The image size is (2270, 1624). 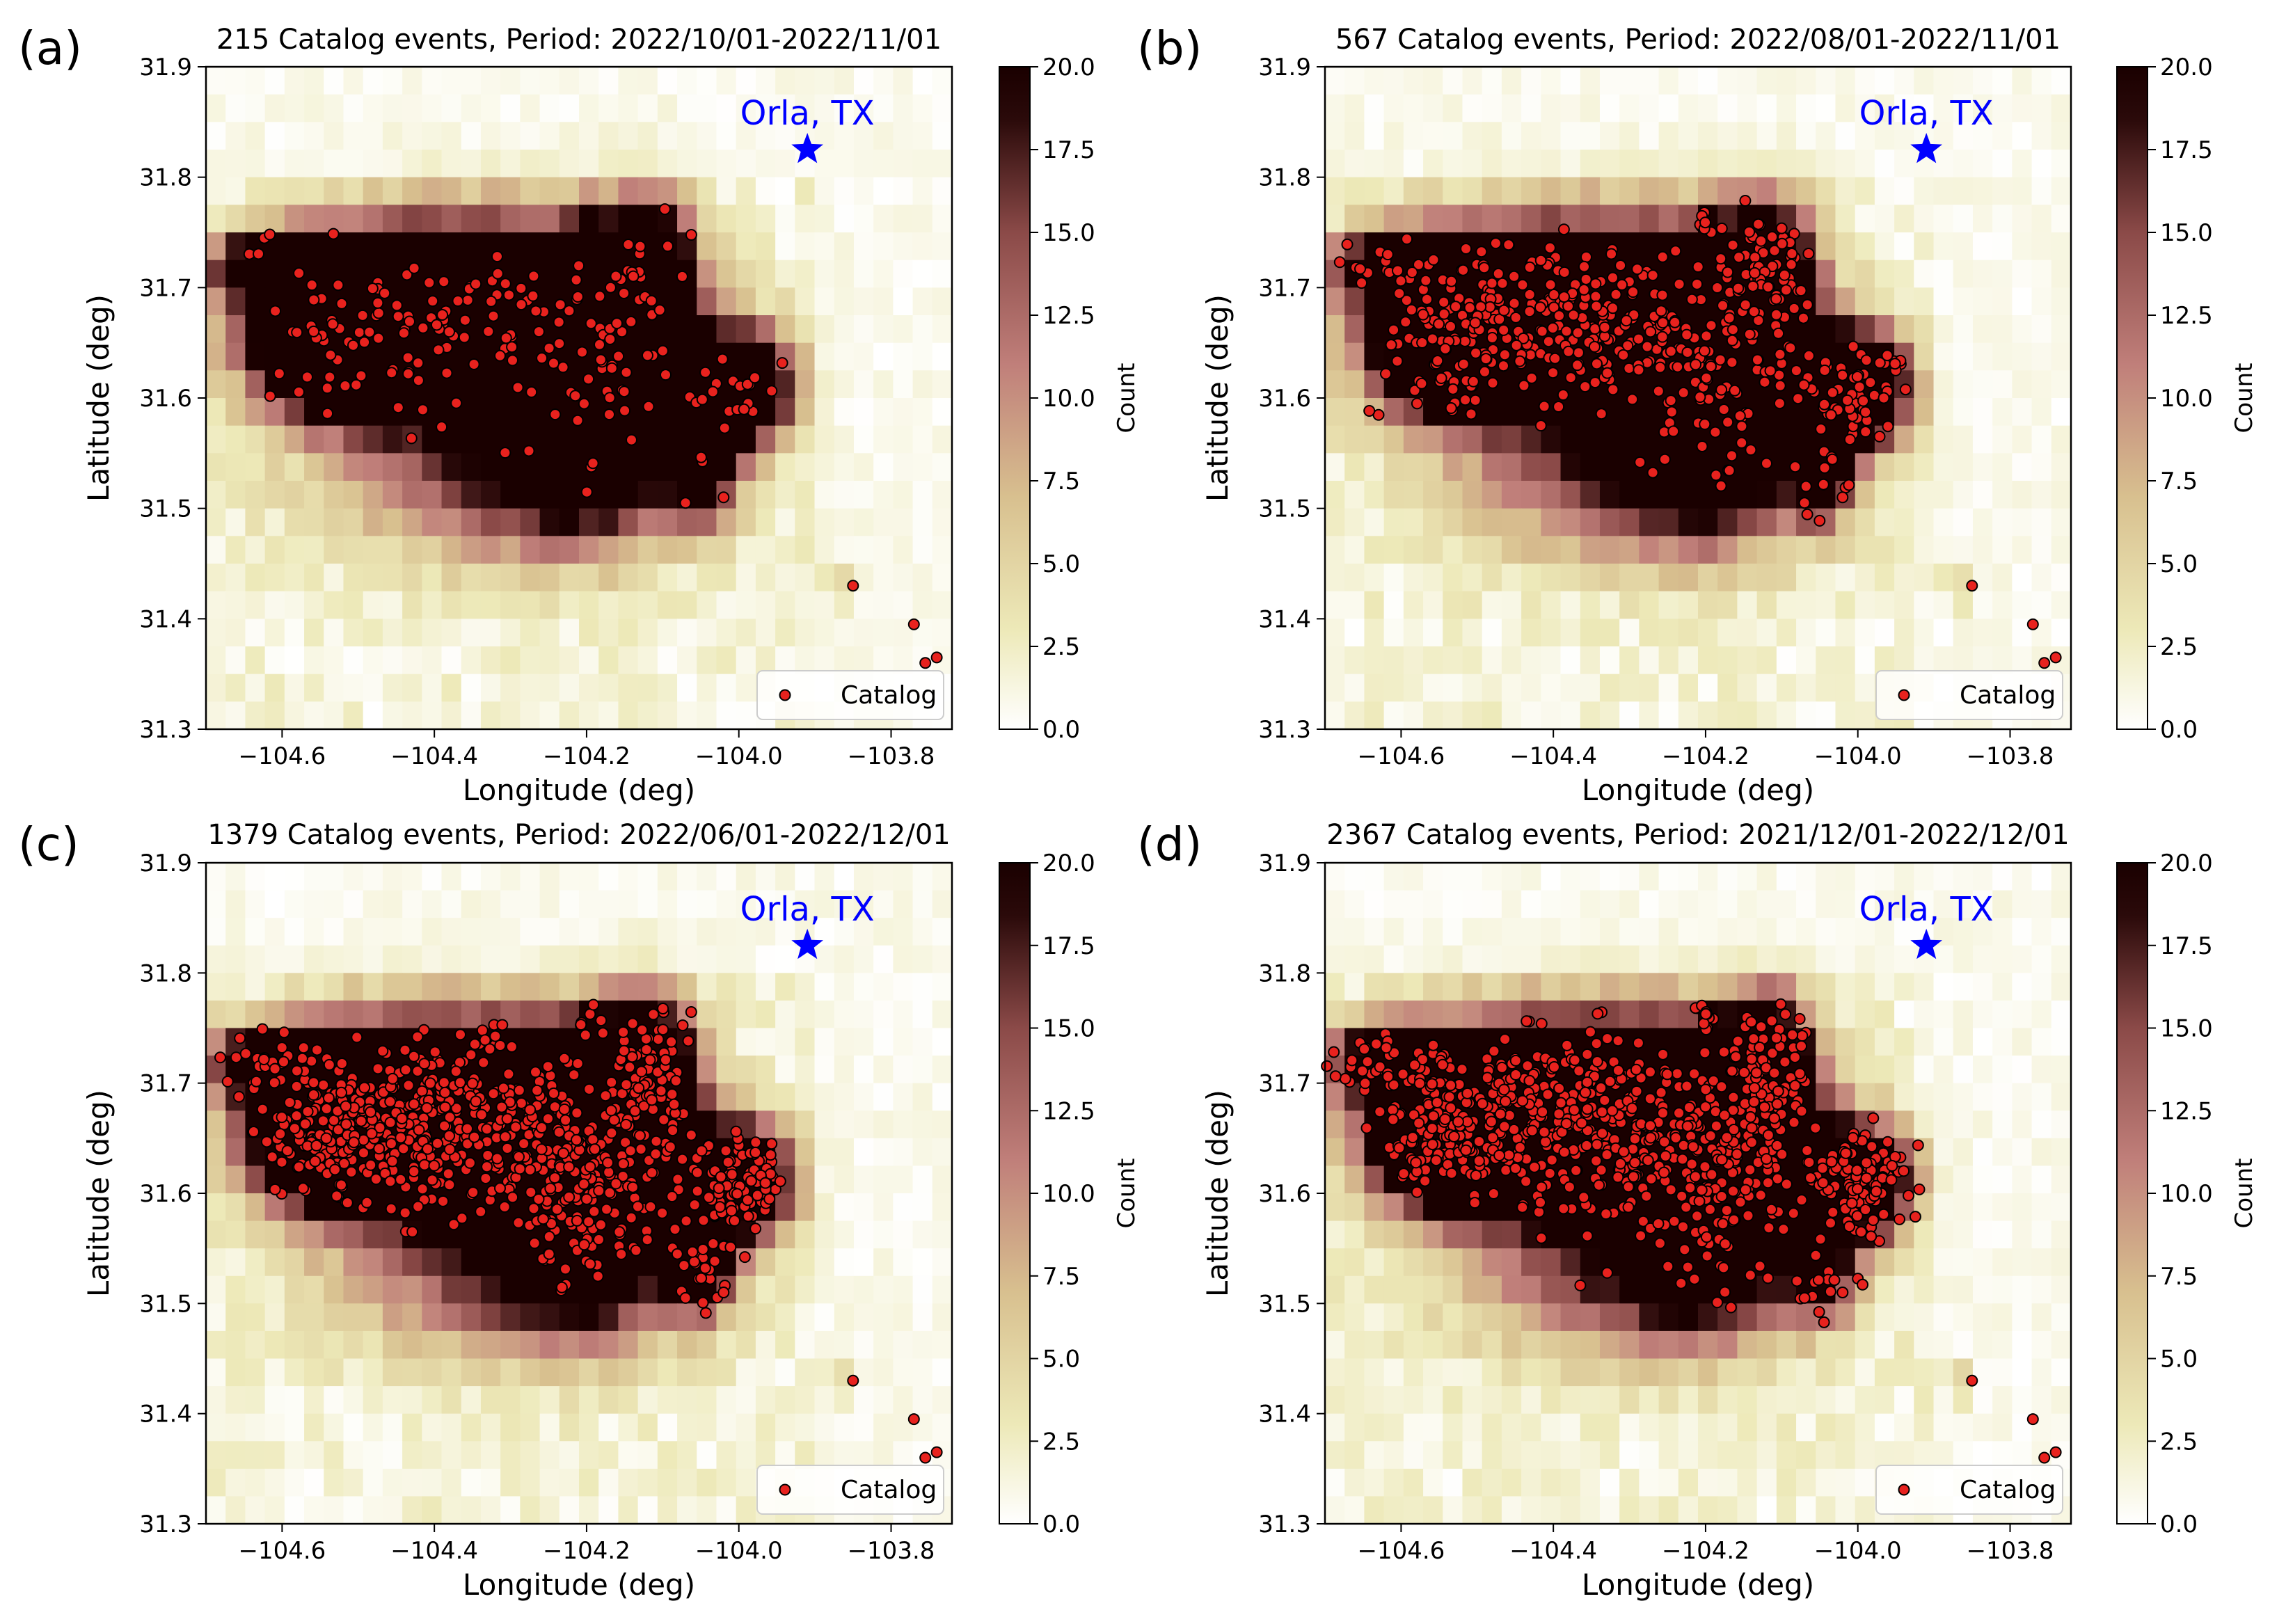 What do you see at coordinates (1284, 178) in the screenshot?
I see `y-tick-label: 31.8` at bounding box center [1284, 178].